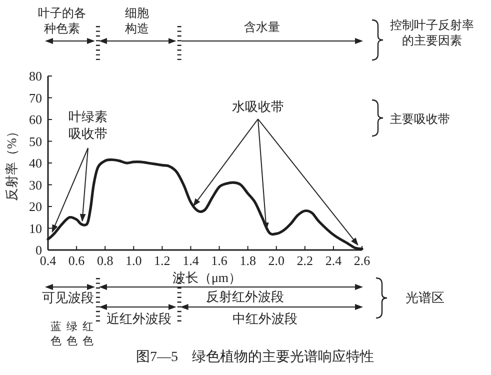  Describe the element at coordinates (72, 334) in the screenshot. I see `text: 绿色` at that location.